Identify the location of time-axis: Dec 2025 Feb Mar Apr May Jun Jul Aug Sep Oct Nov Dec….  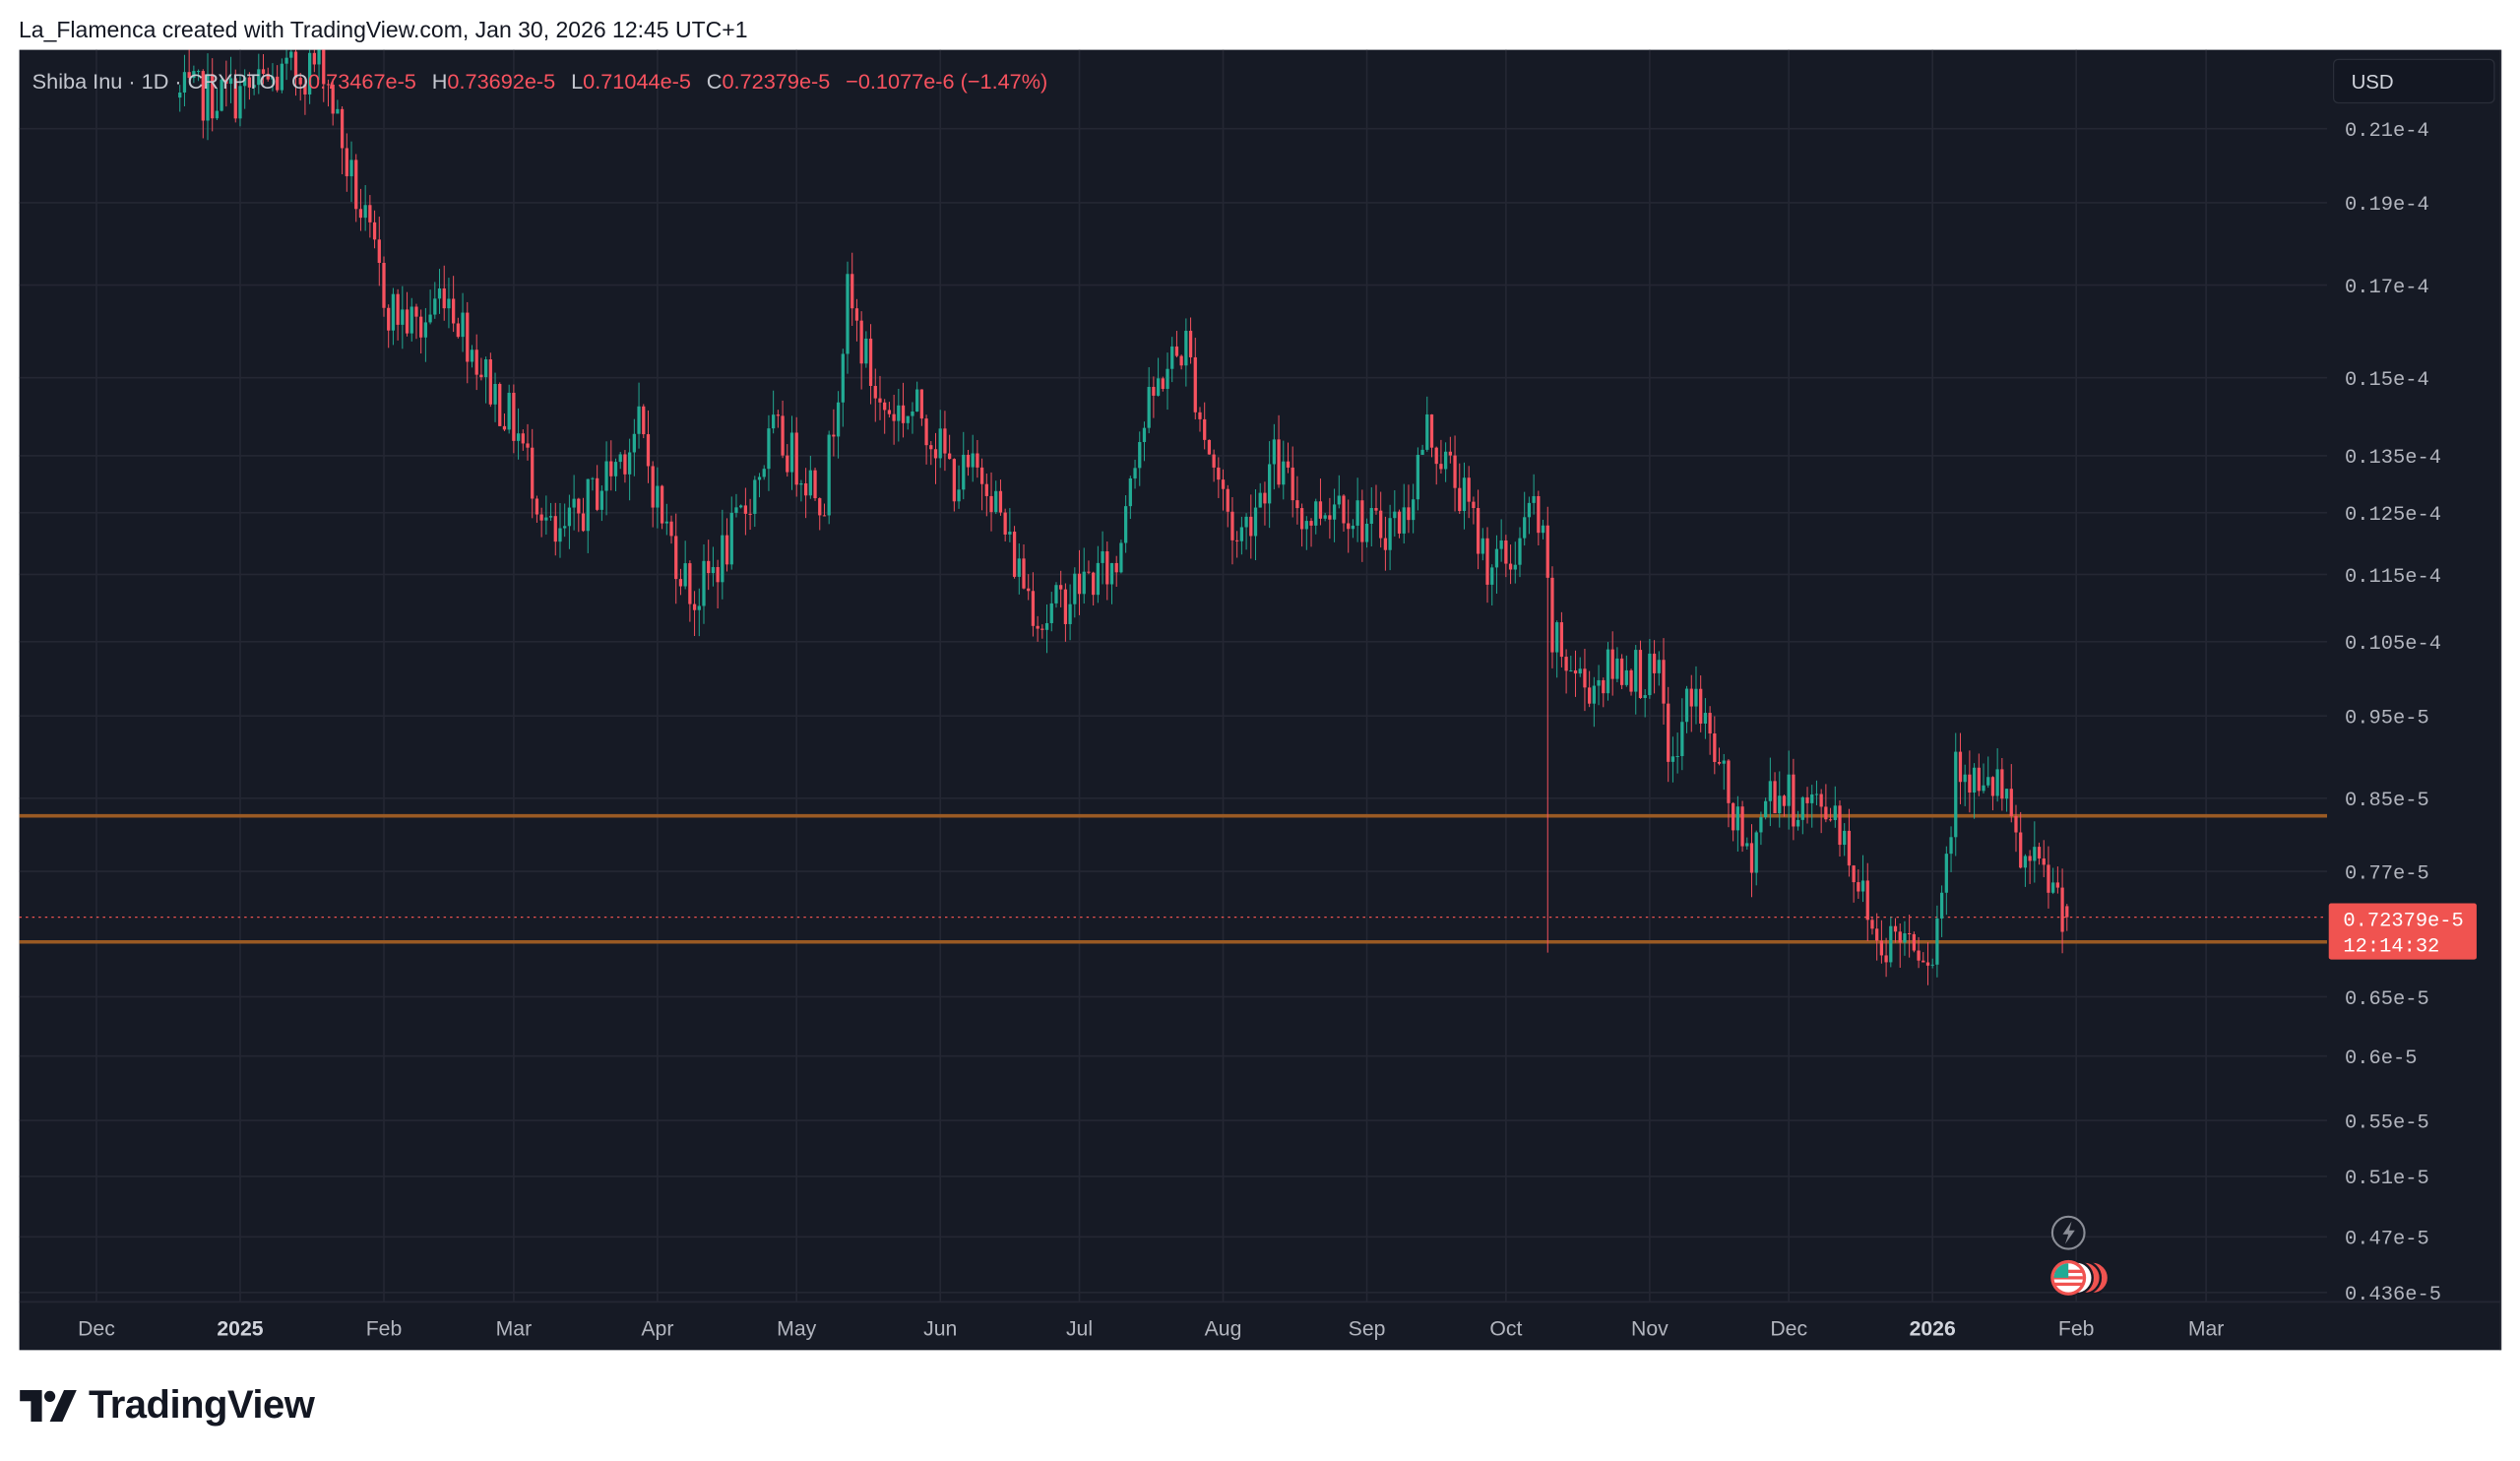
(1151, 1330).